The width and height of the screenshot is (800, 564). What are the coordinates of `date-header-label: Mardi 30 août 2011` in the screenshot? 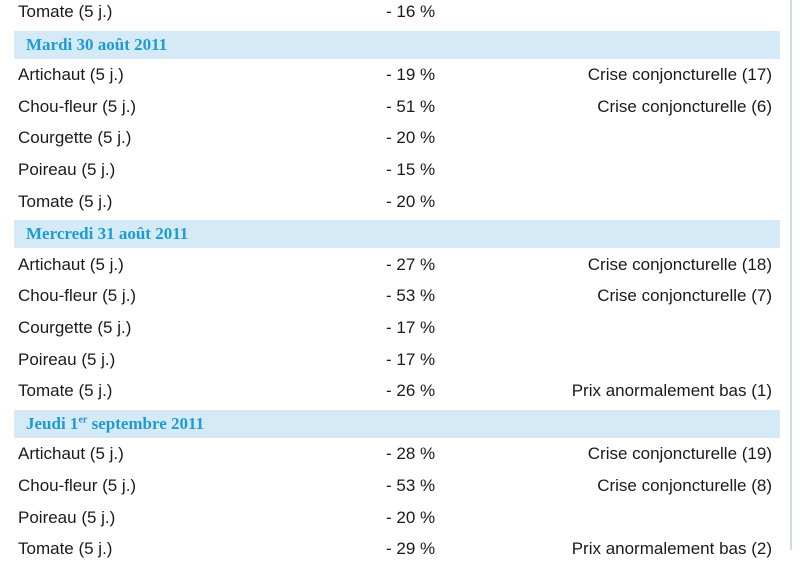 It's located at (97, 44).